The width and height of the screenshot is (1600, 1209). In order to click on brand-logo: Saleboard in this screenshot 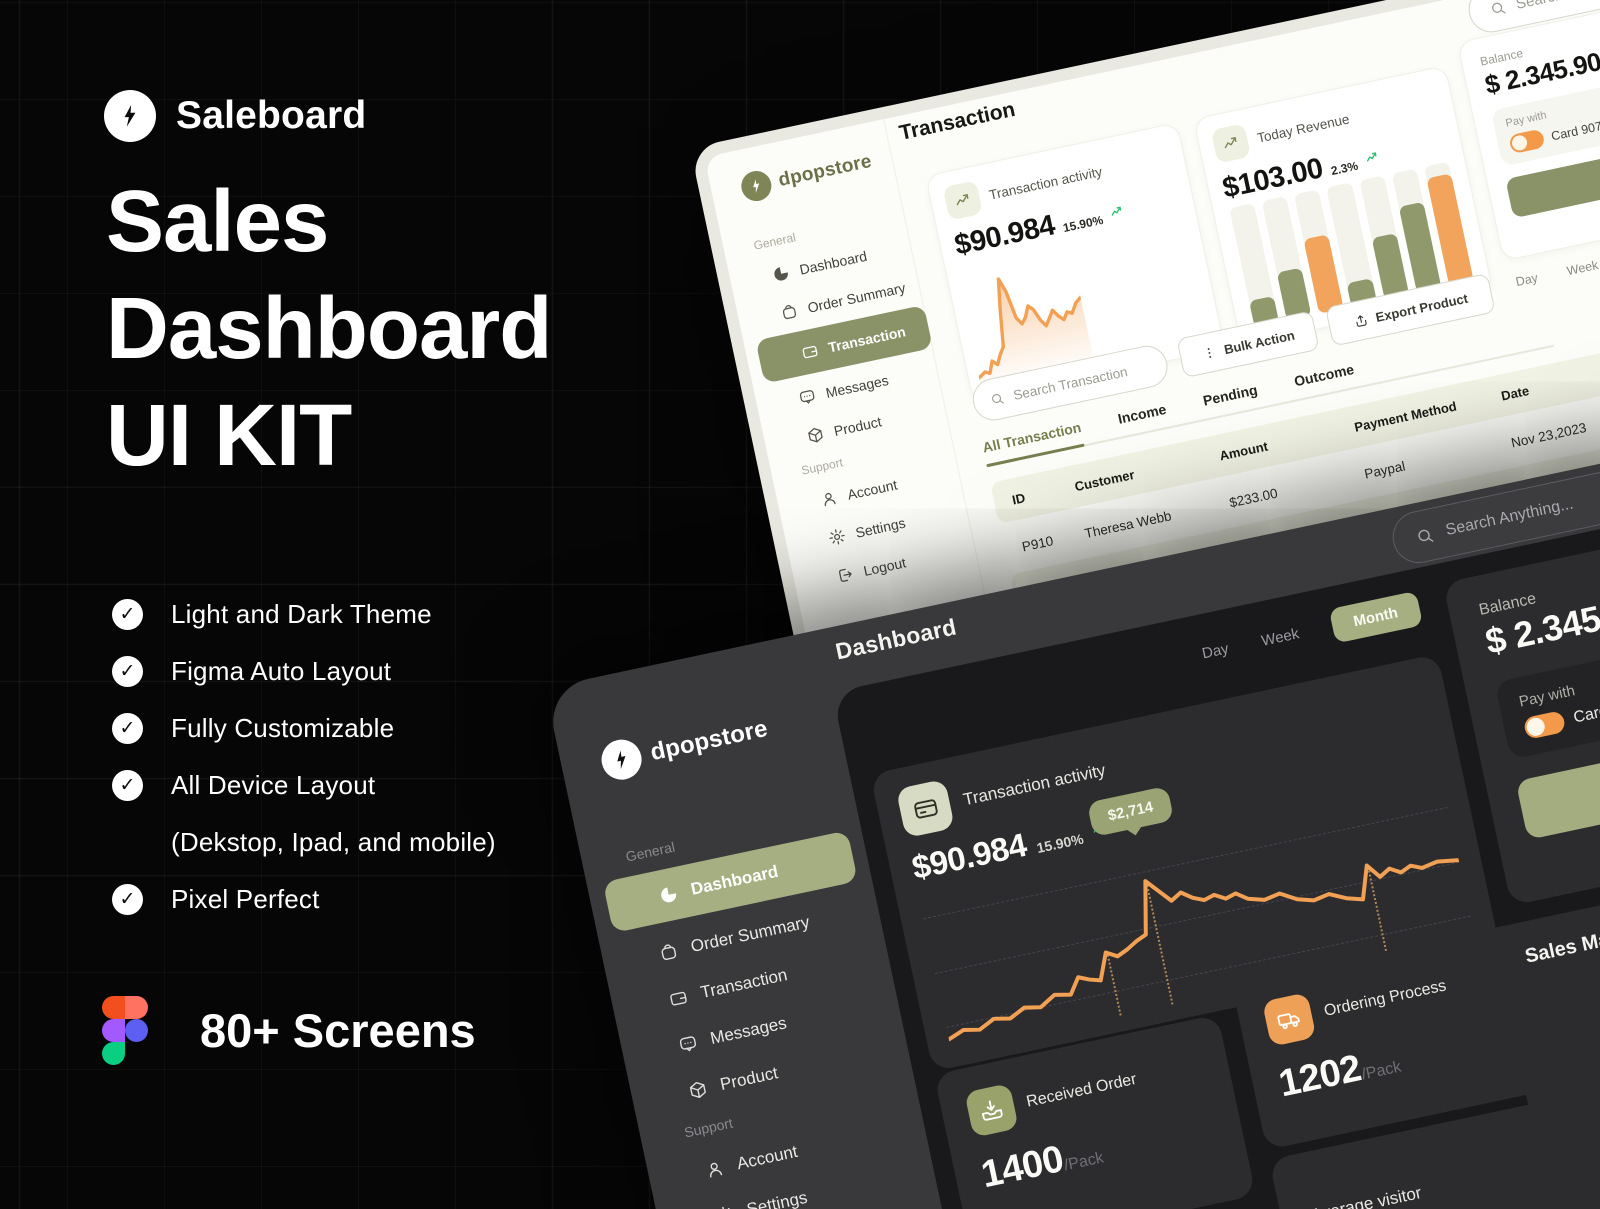, I will do `click(235, 116)`.